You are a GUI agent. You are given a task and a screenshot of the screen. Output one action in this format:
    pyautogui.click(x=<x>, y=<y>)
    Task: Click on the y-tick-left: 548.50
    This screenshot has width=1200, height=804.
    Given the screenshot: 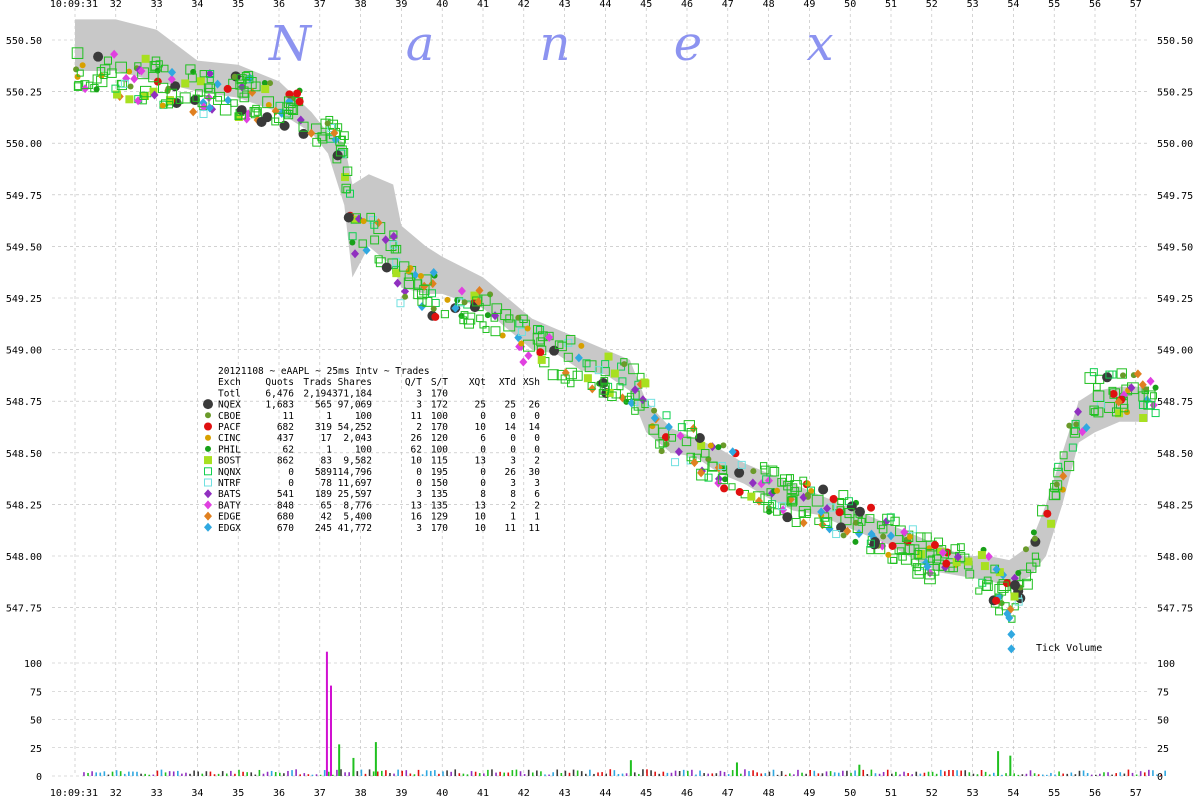 What is the action you would take?
    pyautogui.click(x=24, y=454)
    